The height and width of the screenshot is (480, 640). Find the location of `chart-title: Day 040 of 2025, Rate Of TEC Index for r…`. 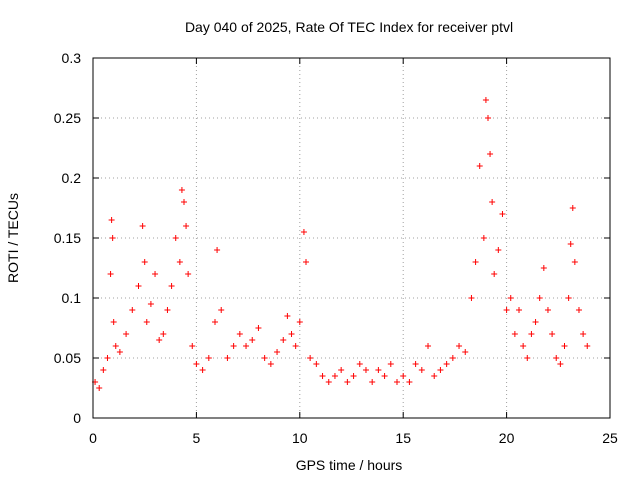

chart-title: Day 040 of 2025, Rate Of TEC Index for r… is located at coordinates (349, 27).